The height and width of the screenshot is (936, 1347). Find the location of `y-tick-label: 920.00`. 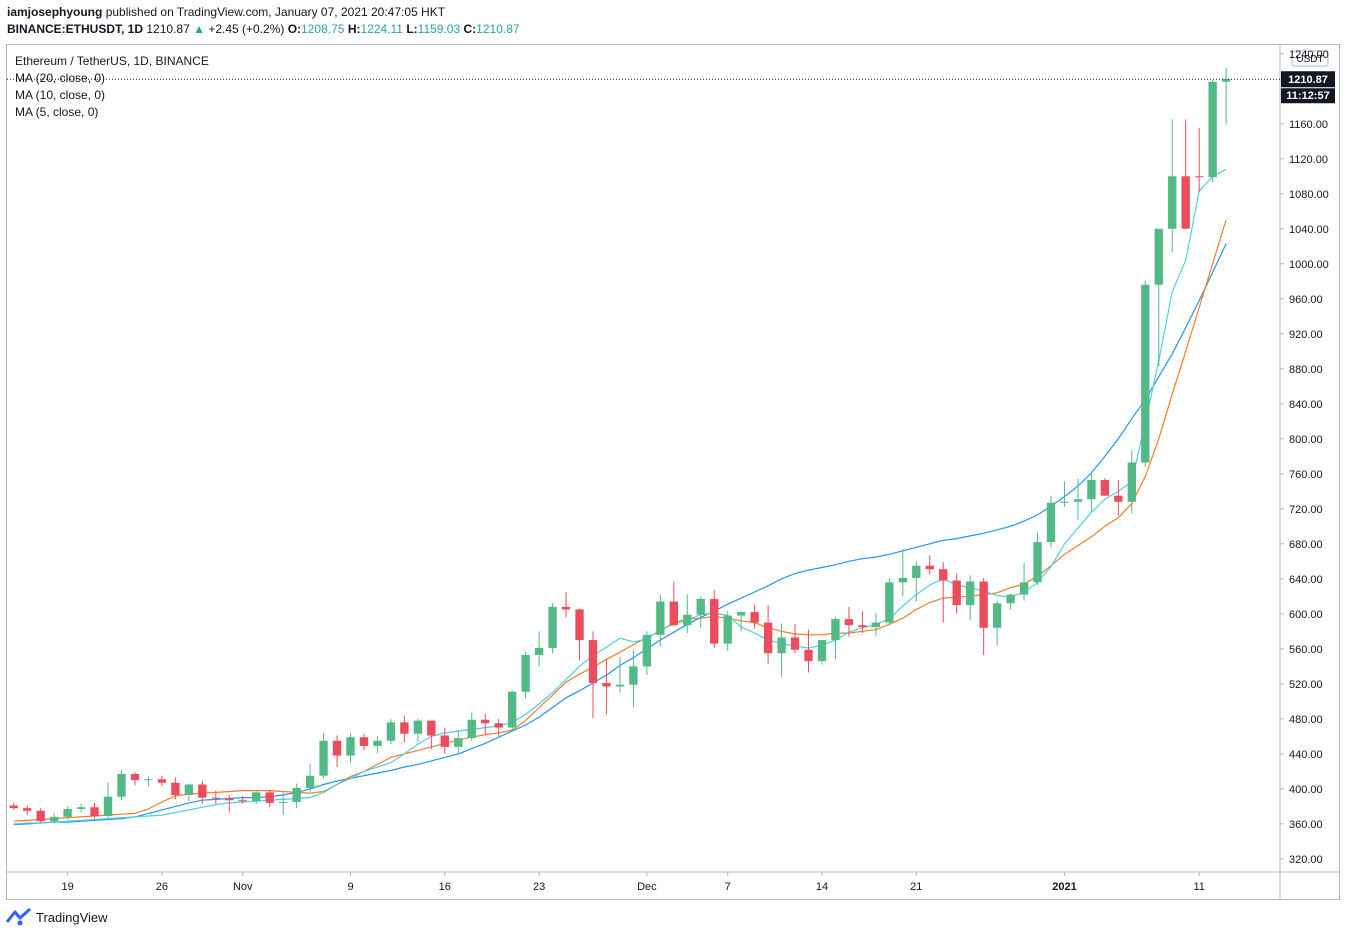

y-tick-label: 920.00 is located at coordinates (1306, 335).